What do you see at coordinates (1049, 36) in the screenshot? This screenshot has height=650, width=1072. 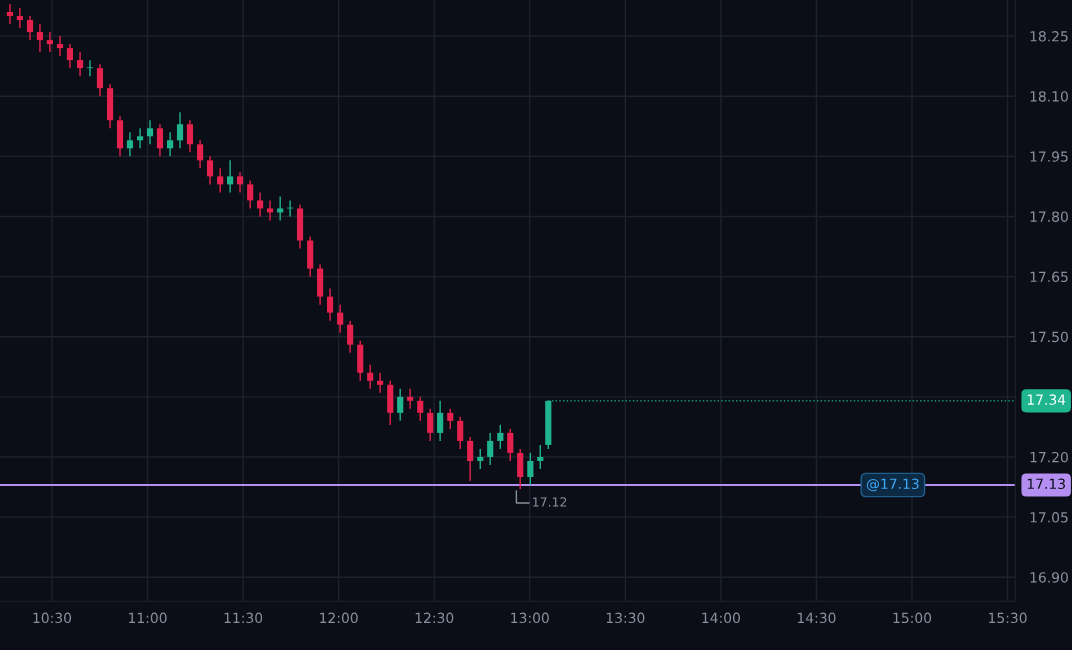 I see `y-tick-label: 18.25` at bounding box center [1049, 36].